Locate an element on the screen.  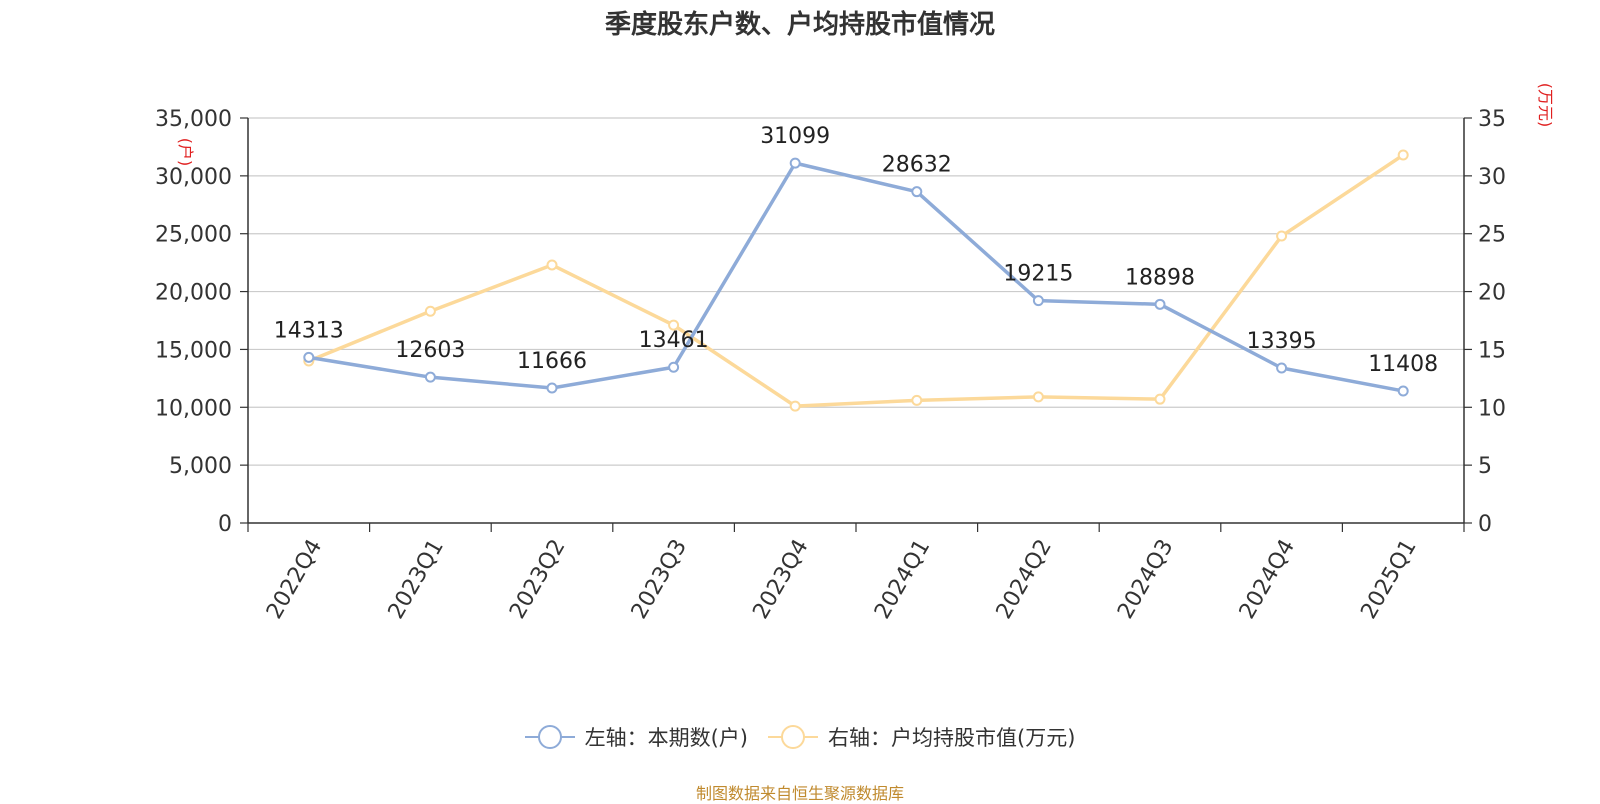
x-tick-label: 2022Q4 is located at coordinates (294, 579).